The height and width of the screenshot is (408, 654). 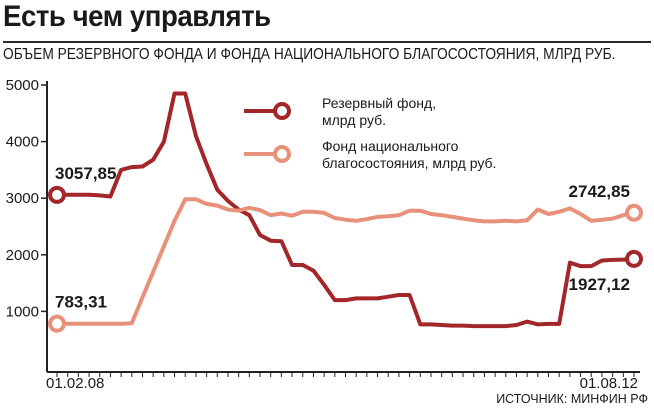 I want to click on start-value-label: 3057,85, so click(x=85, y=173).